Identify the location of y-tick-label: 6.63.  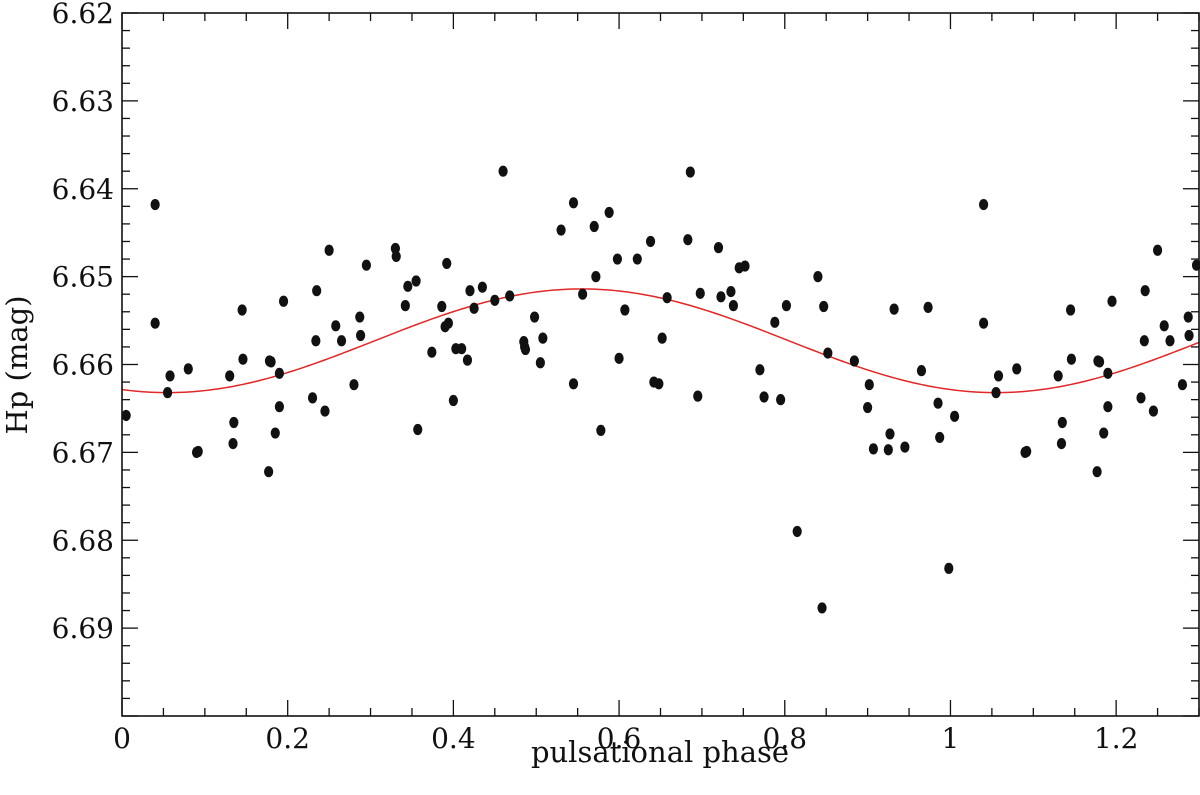
(83, 101).